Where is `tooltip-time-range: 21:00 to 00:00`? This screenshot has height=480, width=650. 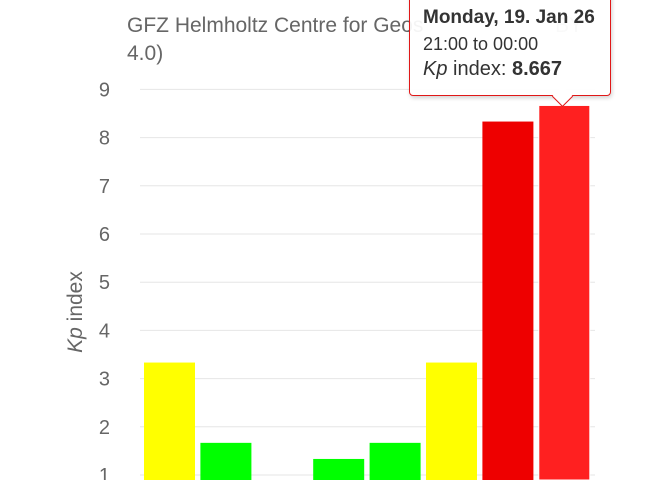 tooltip-time-range: 21:00 to 00:00 is located at coordinates (481, 44).